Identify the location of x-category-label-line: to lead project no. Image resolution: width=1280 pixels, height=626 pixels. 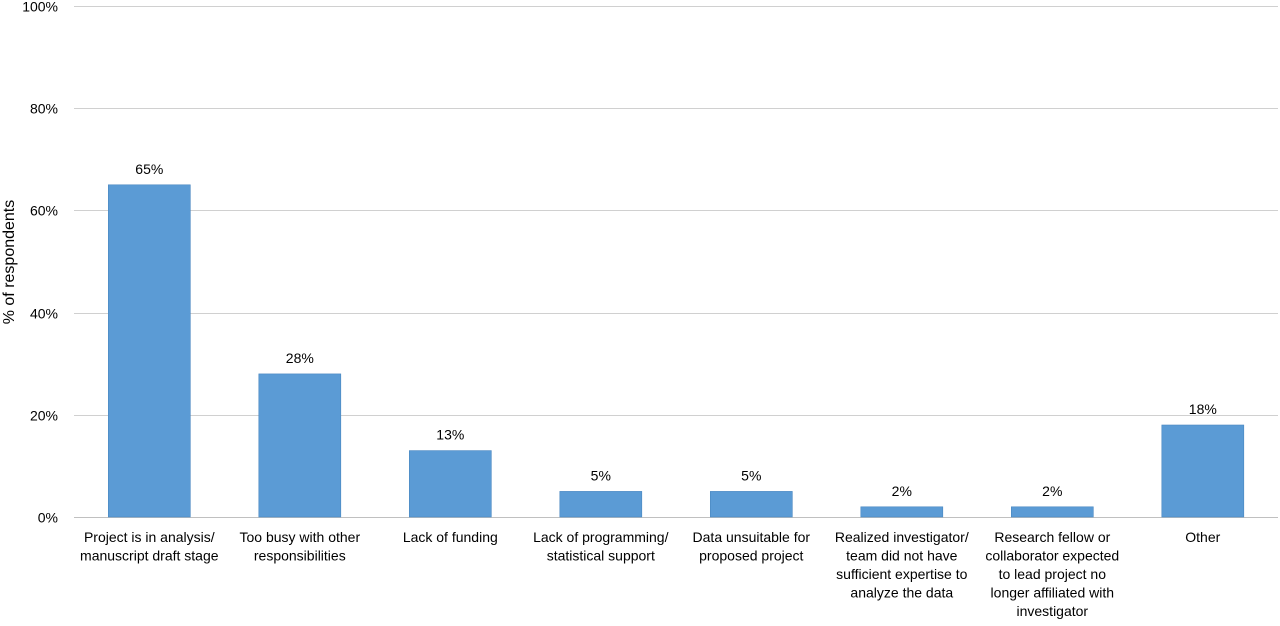
(1053, 574).